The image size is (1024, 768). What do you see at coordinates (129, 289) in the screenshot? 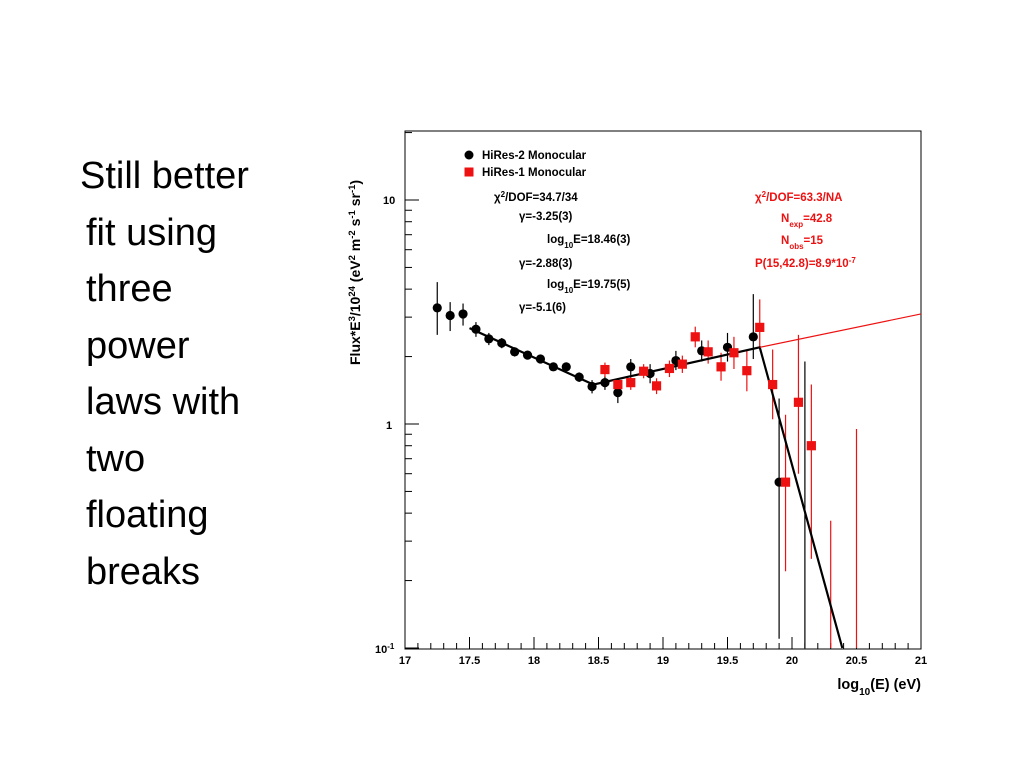
I see `text-line: three` at bounding box center [129, 289].